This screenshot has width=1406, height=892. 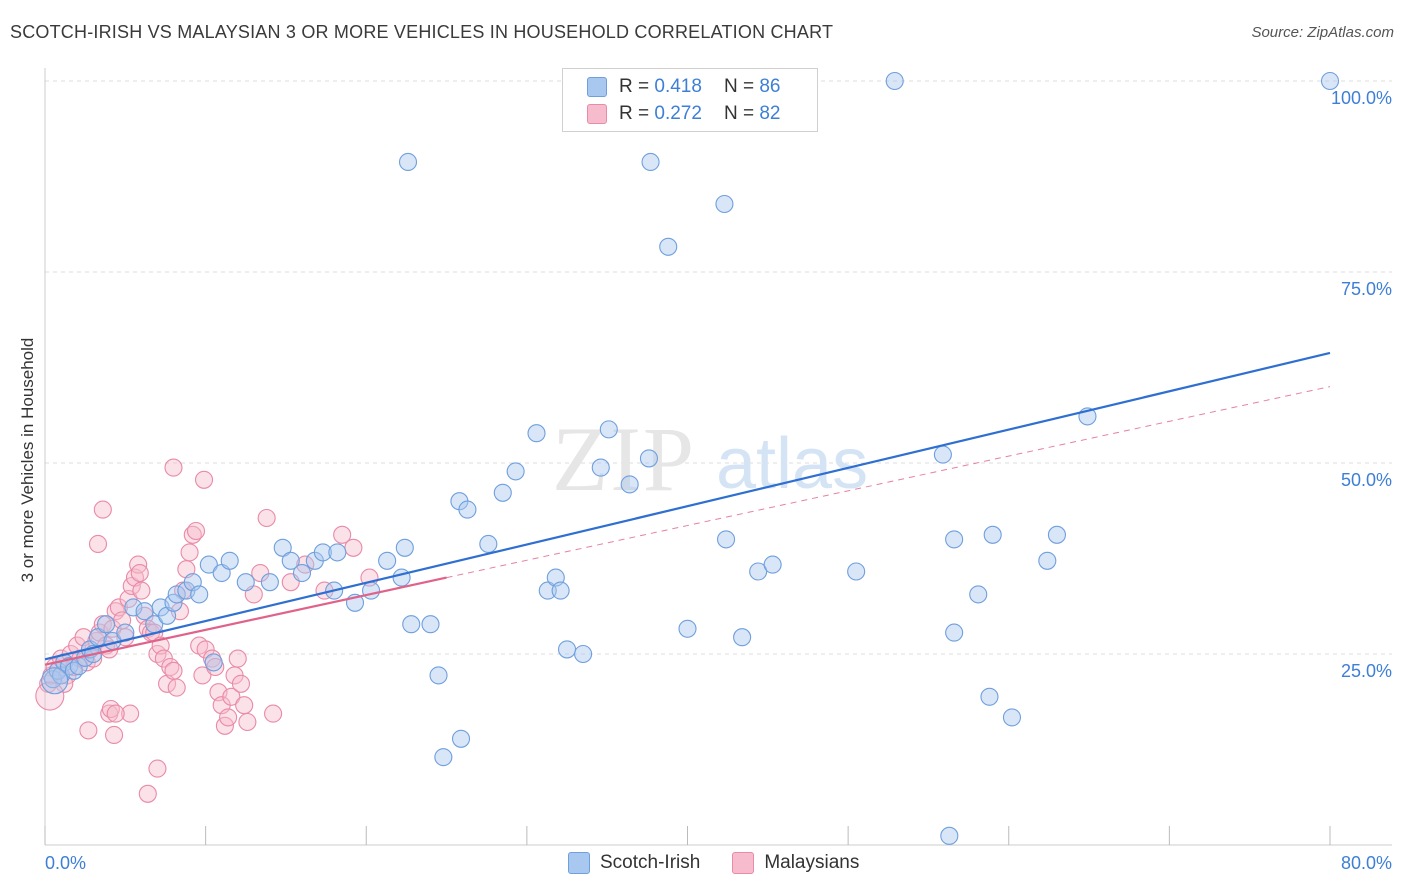 I want to click on y-tick-label: 50.0%, so click(x=1366, y=480).